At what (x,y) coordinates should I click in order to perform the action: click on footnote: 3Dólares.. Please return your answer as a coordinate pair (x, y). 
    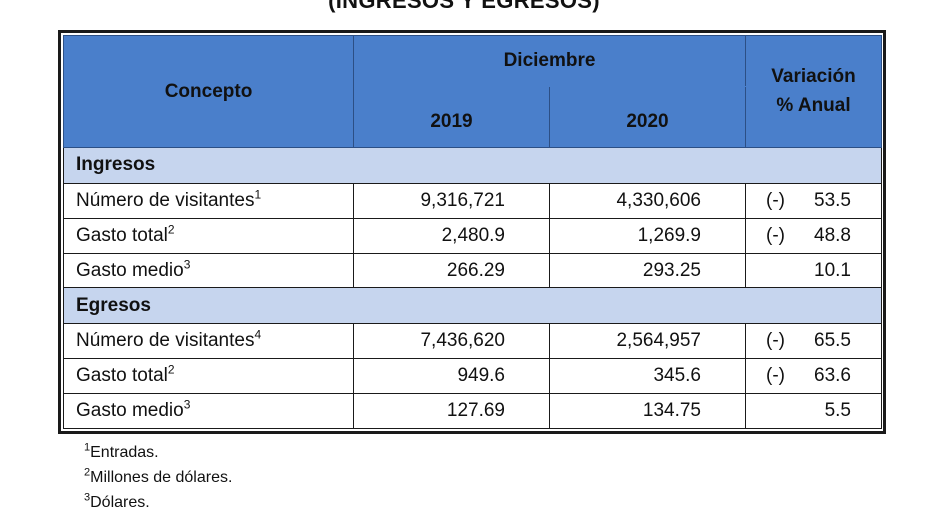
    Looking at the image, I should click on (117, 501).